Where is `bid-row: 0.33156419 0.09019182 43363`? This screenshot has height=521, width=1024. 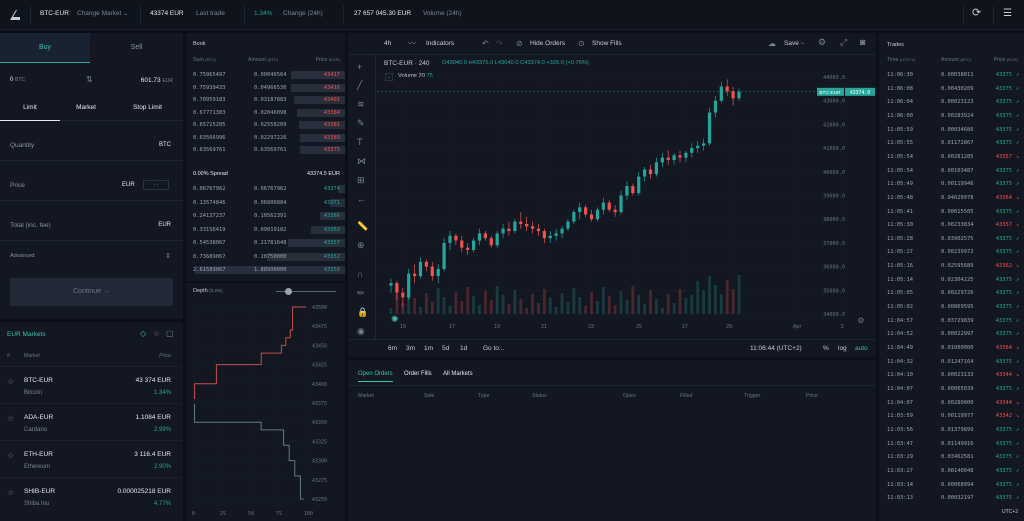
bid-row: 0.33156419 0.09019182 43363 is located at coordinates (265, 229).